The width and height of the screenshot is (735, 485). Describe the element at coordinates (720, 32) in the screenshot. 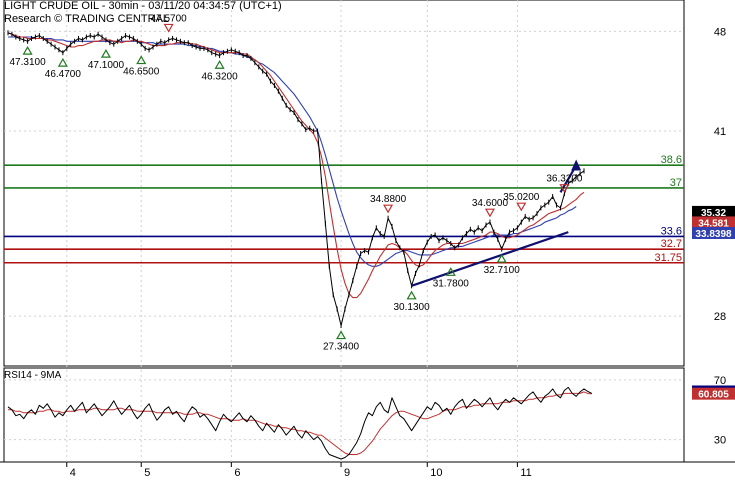

I see `price-y-tick-label: 48` at that location.